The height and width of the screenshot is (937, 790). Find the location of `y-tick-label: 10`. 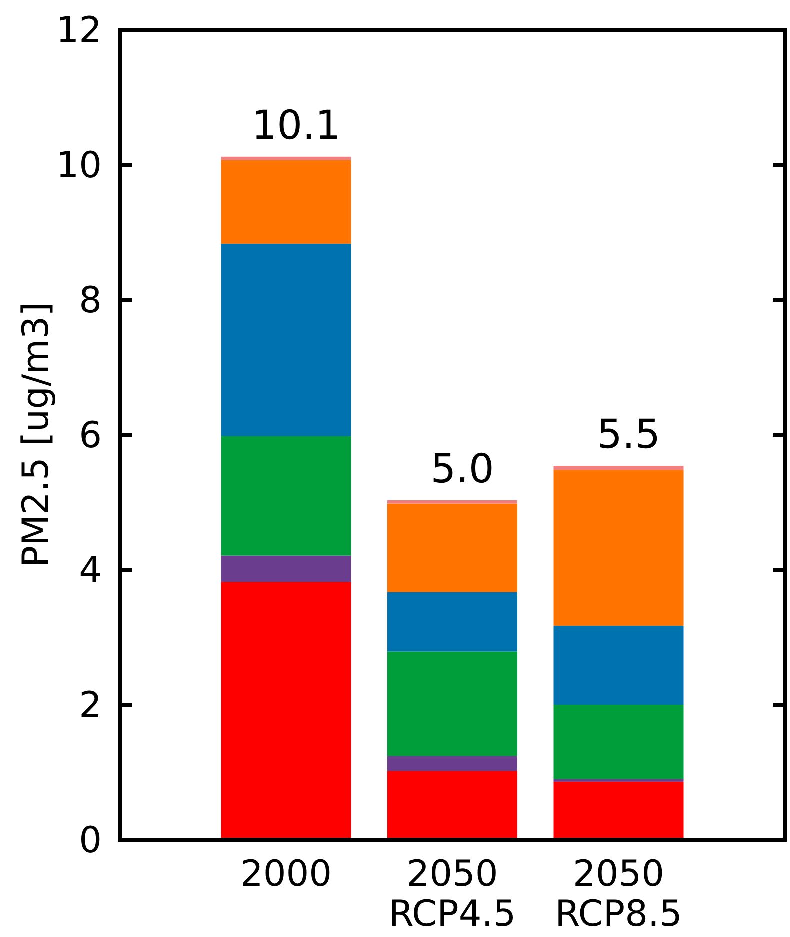

y-tick-label: 10 is located at coordinates (79, 166).